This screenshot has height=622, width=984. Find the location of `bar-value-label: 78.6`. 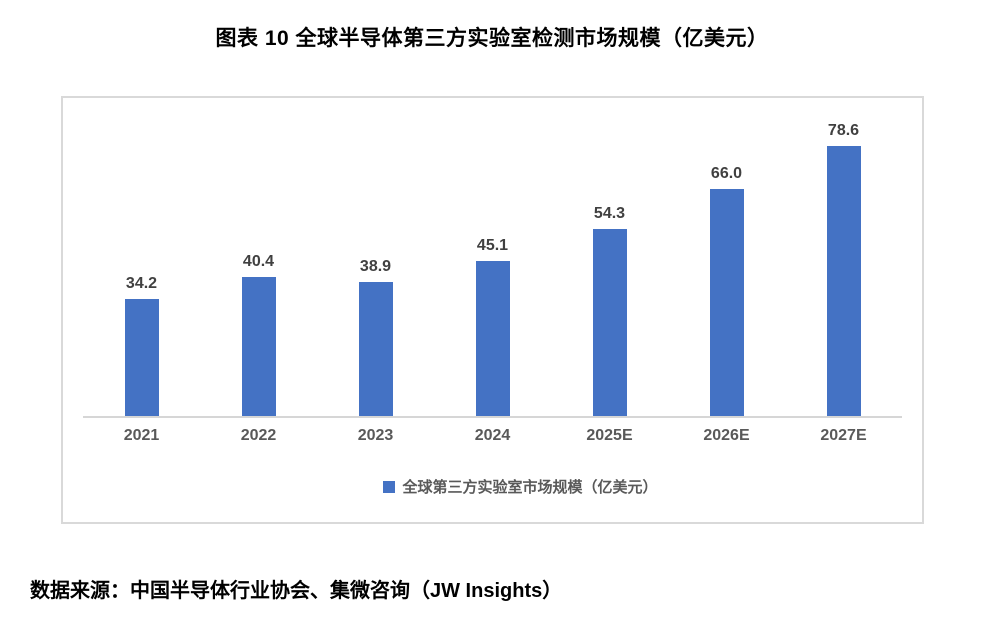

bar-value-label: 78.6 is located at coordinates (843, 130).